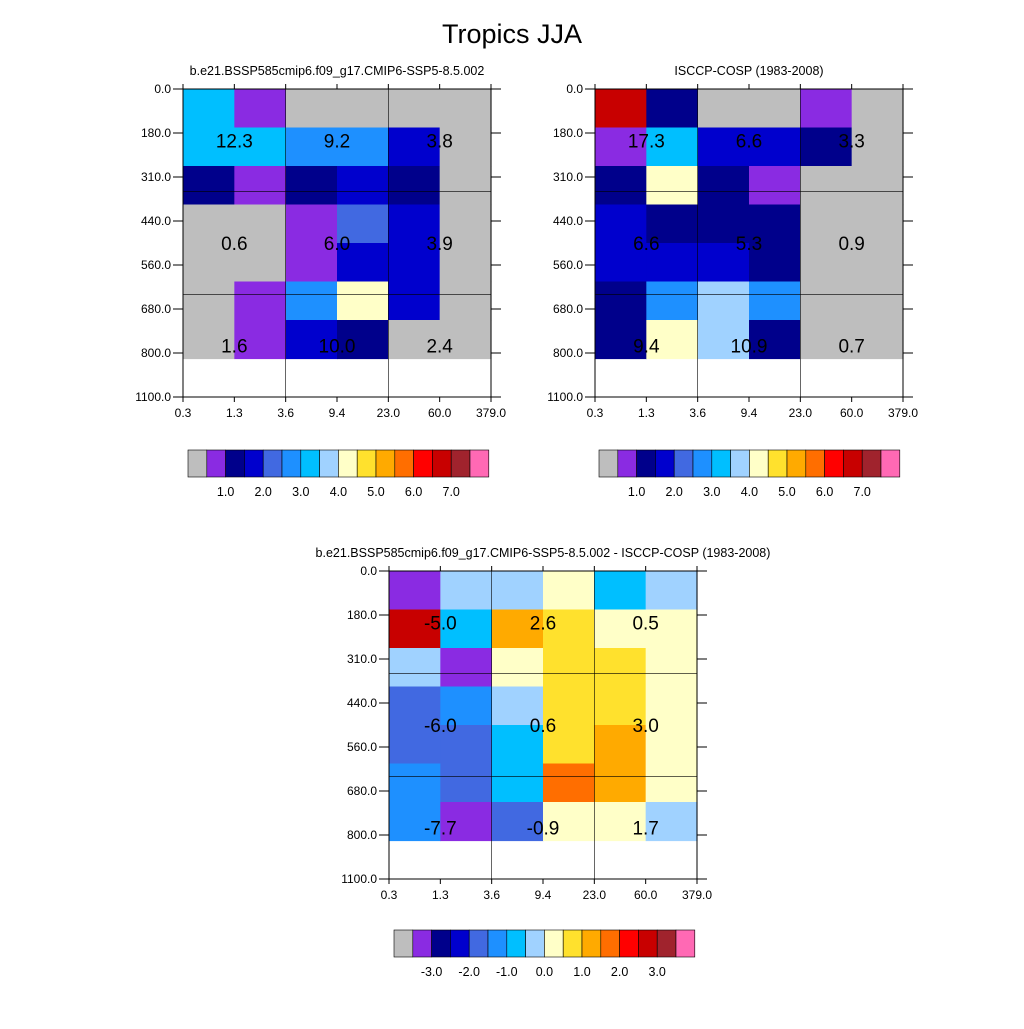 Image resolution: width=1024 pixels, height=1029 pixels. What do you see at coordinates (156, 177) in the screenshot?
I see `y-tick-label: 310.0` at bounding box center [156, 177].